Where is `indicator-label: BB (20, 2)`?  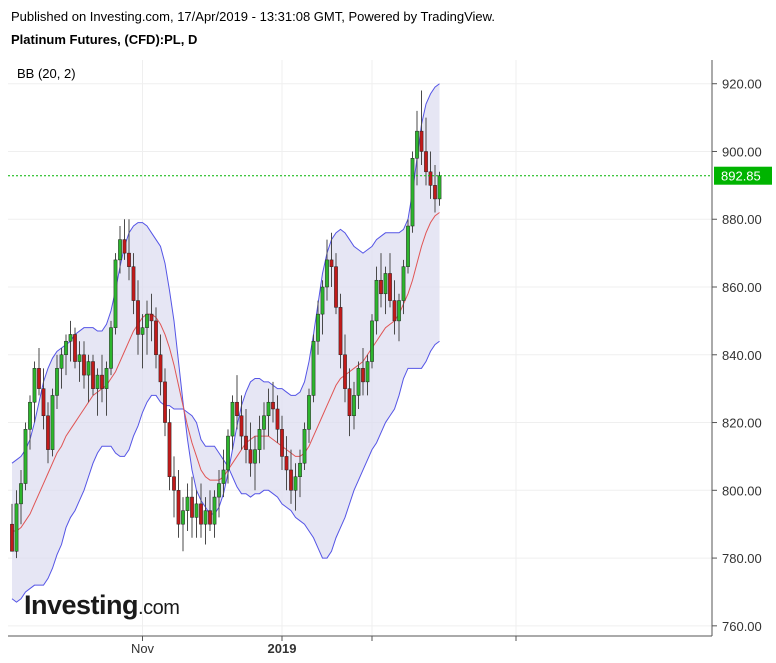
indicator-label: BB (20, 2) is located at coordinates (46, 73).